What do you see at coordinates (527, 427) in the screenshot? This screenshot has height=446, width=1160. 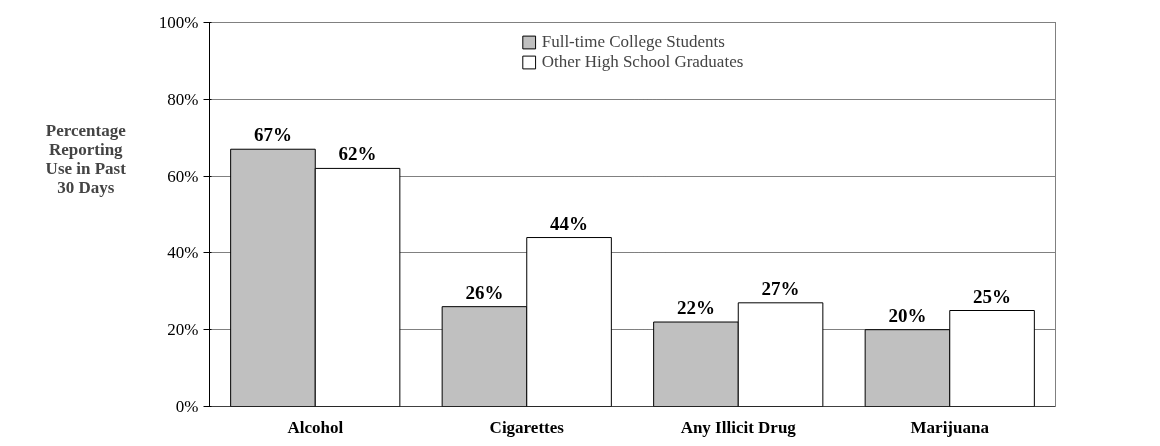 I see `x-tick-label: Cigarettes` at bounding box center [527, 427].